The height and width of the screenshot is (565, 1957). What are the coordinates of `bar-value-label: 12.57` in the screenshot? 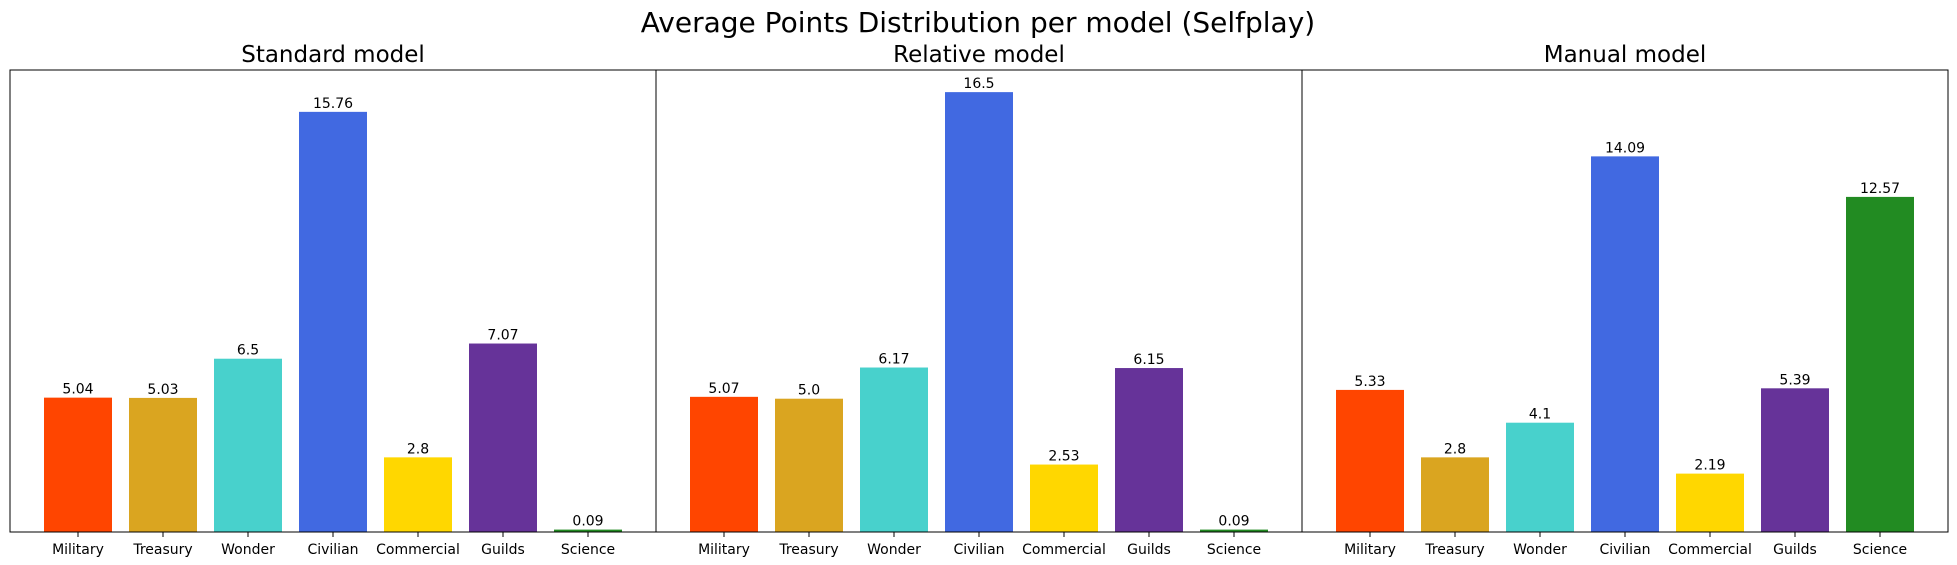 It's located at (1880, 189).